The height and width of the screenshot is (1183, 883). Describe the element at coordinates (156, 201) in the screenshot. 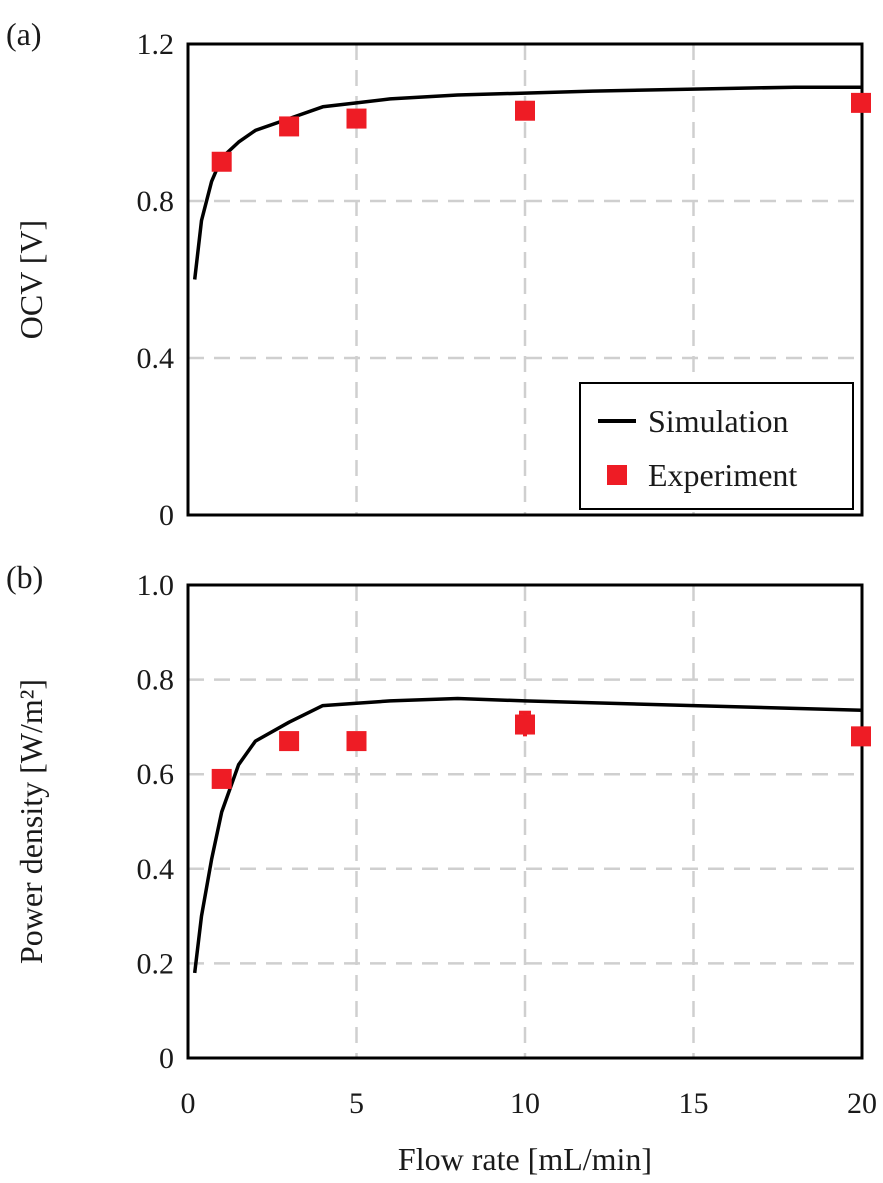

I see `ocv-y-tick-label: 0.8` at that location.